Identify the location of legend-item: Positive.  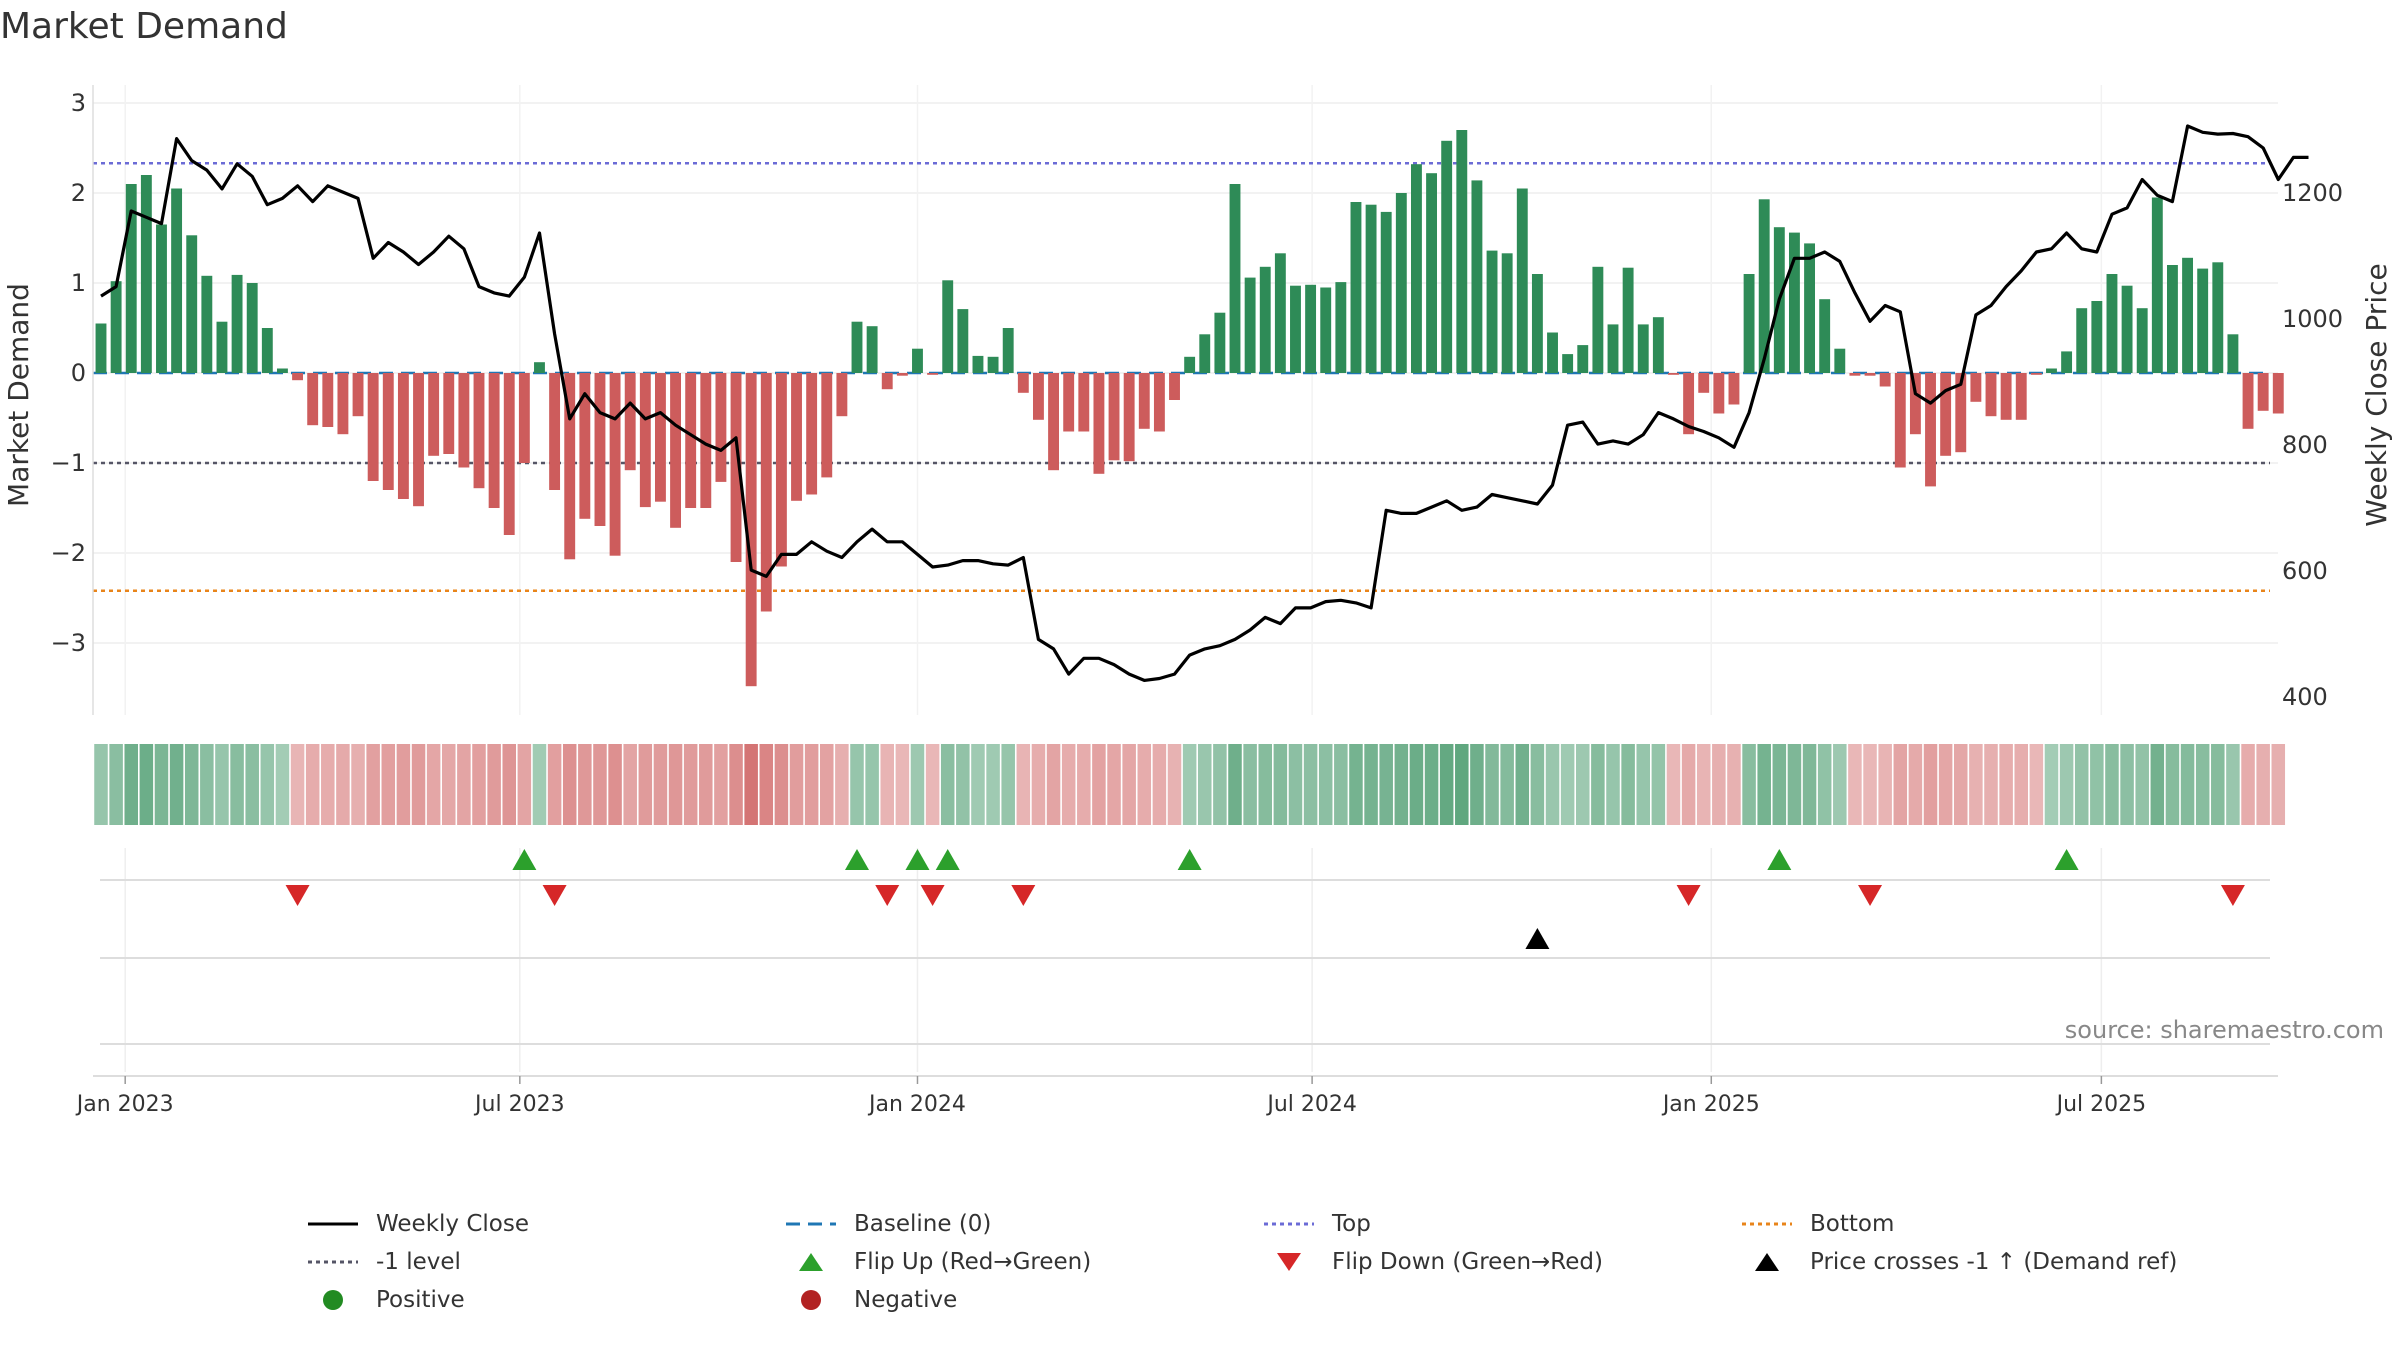
(539, 1300).